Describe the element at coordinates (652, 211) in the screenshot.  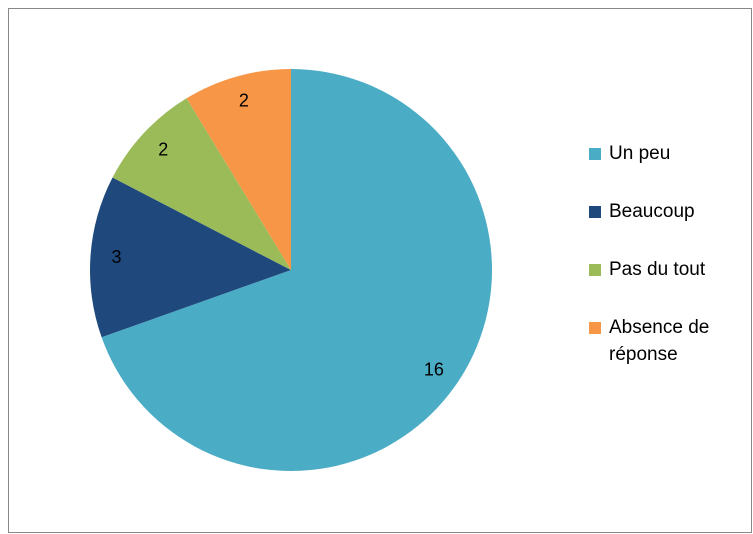
I see `legend-label: Beaucoup` at that location.